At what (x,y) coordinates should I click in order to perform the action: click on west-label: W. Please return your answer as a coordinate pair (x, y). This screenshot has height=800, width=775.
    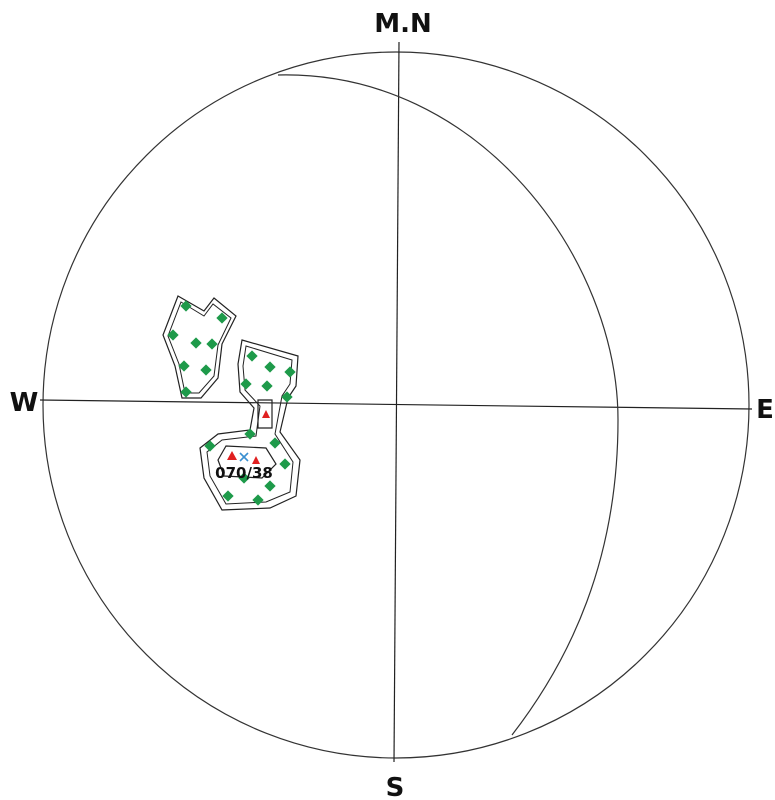
    Looking at the image, I should click on (24, 403).